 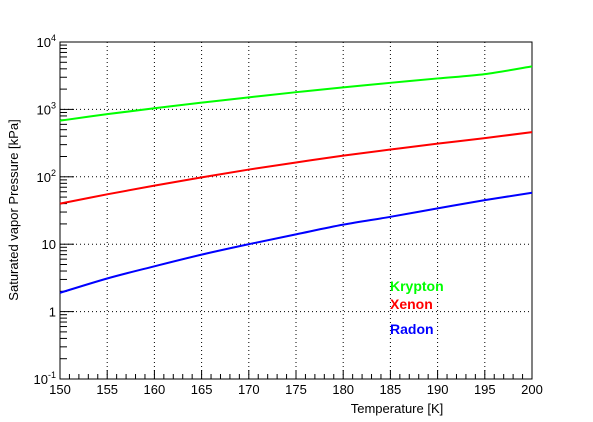 I want to click on legend-label-krypton: Krypton, so click(x=417, y=286).